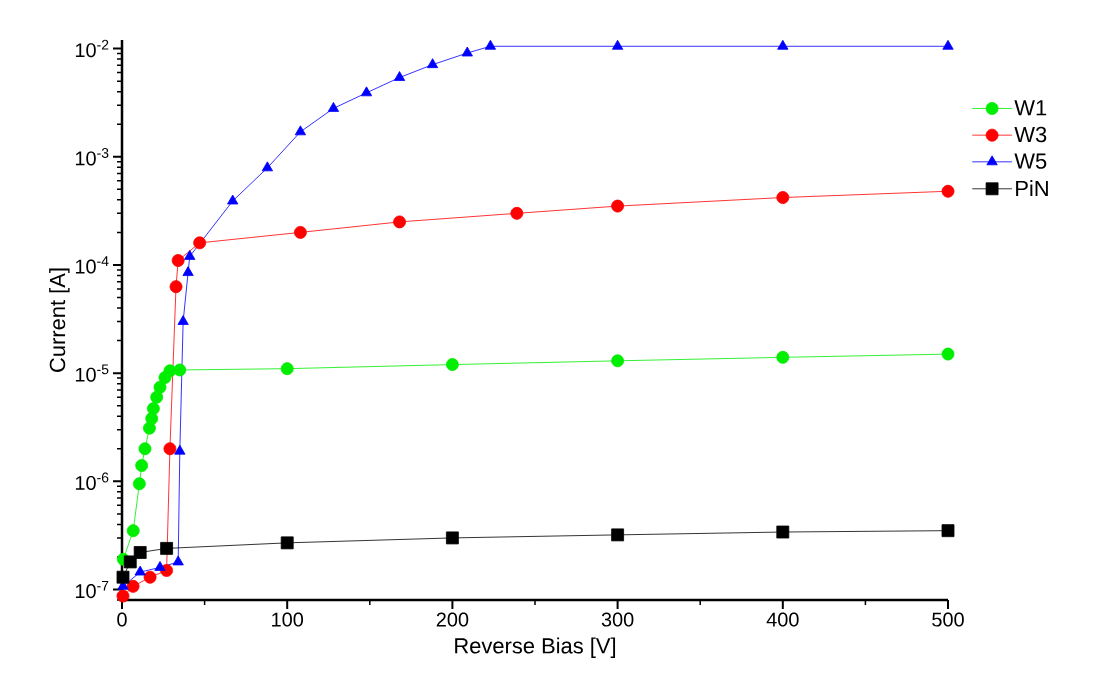 Image resolution: width=1102 pixels, height=692 pixels. Describe the element at coordinates (452, 619) in the screenshot. I see `x-tick-label: 200` at that location.